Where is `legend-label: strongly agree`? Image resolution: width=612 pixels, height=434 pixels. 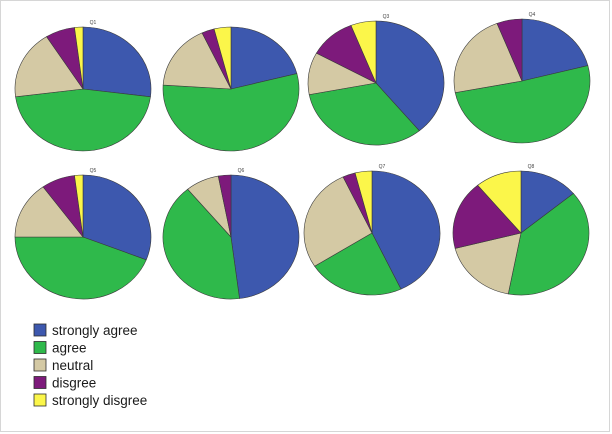
legend-label: strongly agree is located at coordinates (95, 330).